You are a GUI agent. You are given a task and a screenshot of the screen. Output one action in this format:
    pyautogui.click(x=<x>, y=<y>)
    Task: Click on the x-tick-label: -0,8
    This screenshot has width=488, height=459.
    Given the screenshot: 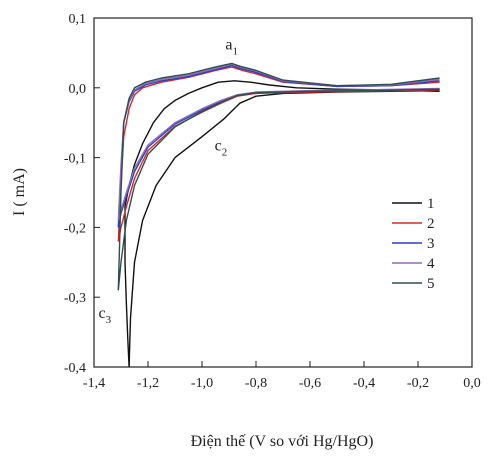 What is the action you would take?
    pyautogui.click(x=256, y=383)
    